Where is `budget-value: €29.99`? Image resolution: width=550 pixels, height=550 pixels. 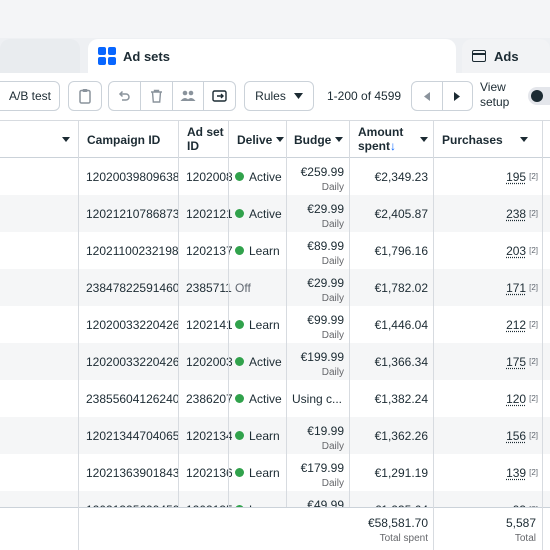 budget-value: €29.99 is located at coordinates (325, 209).